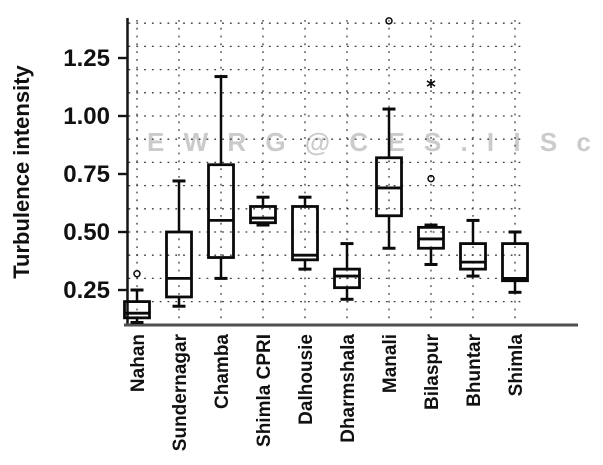 This screenshot has height=465, width=603. I want to click on y-tick-label: 1.00, so click(86, 116).